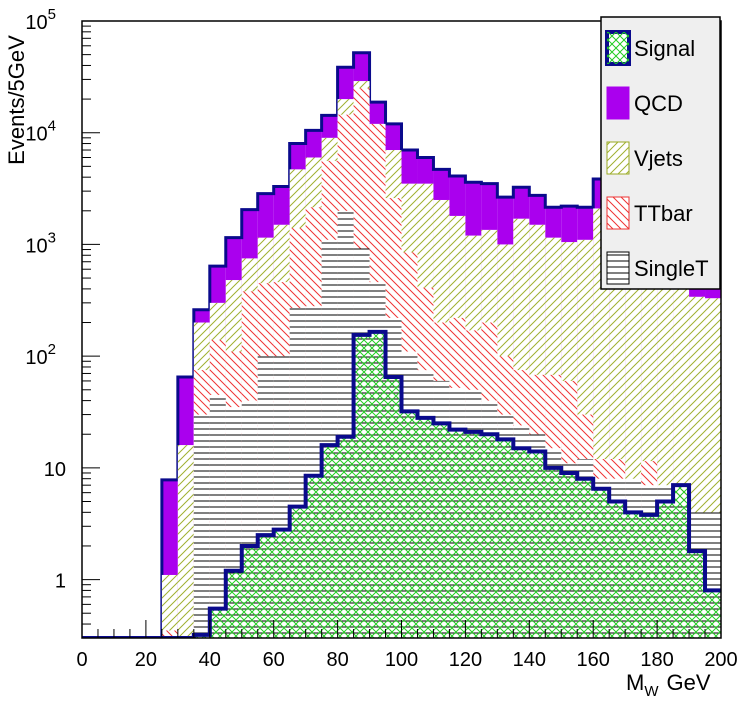 This screenshot has width=748, height=704. I want to click on y-tick-label: 10², so click(40, 355).